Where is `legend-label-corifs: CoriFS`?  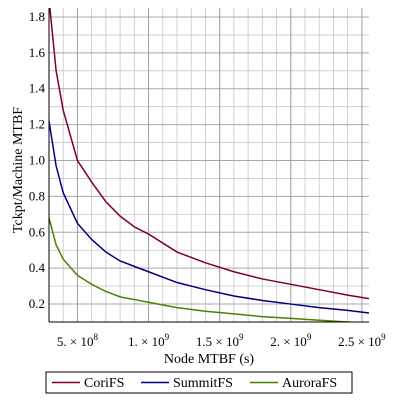
legend-label-corifs: CoriFS is located at coordinates (104, 383).